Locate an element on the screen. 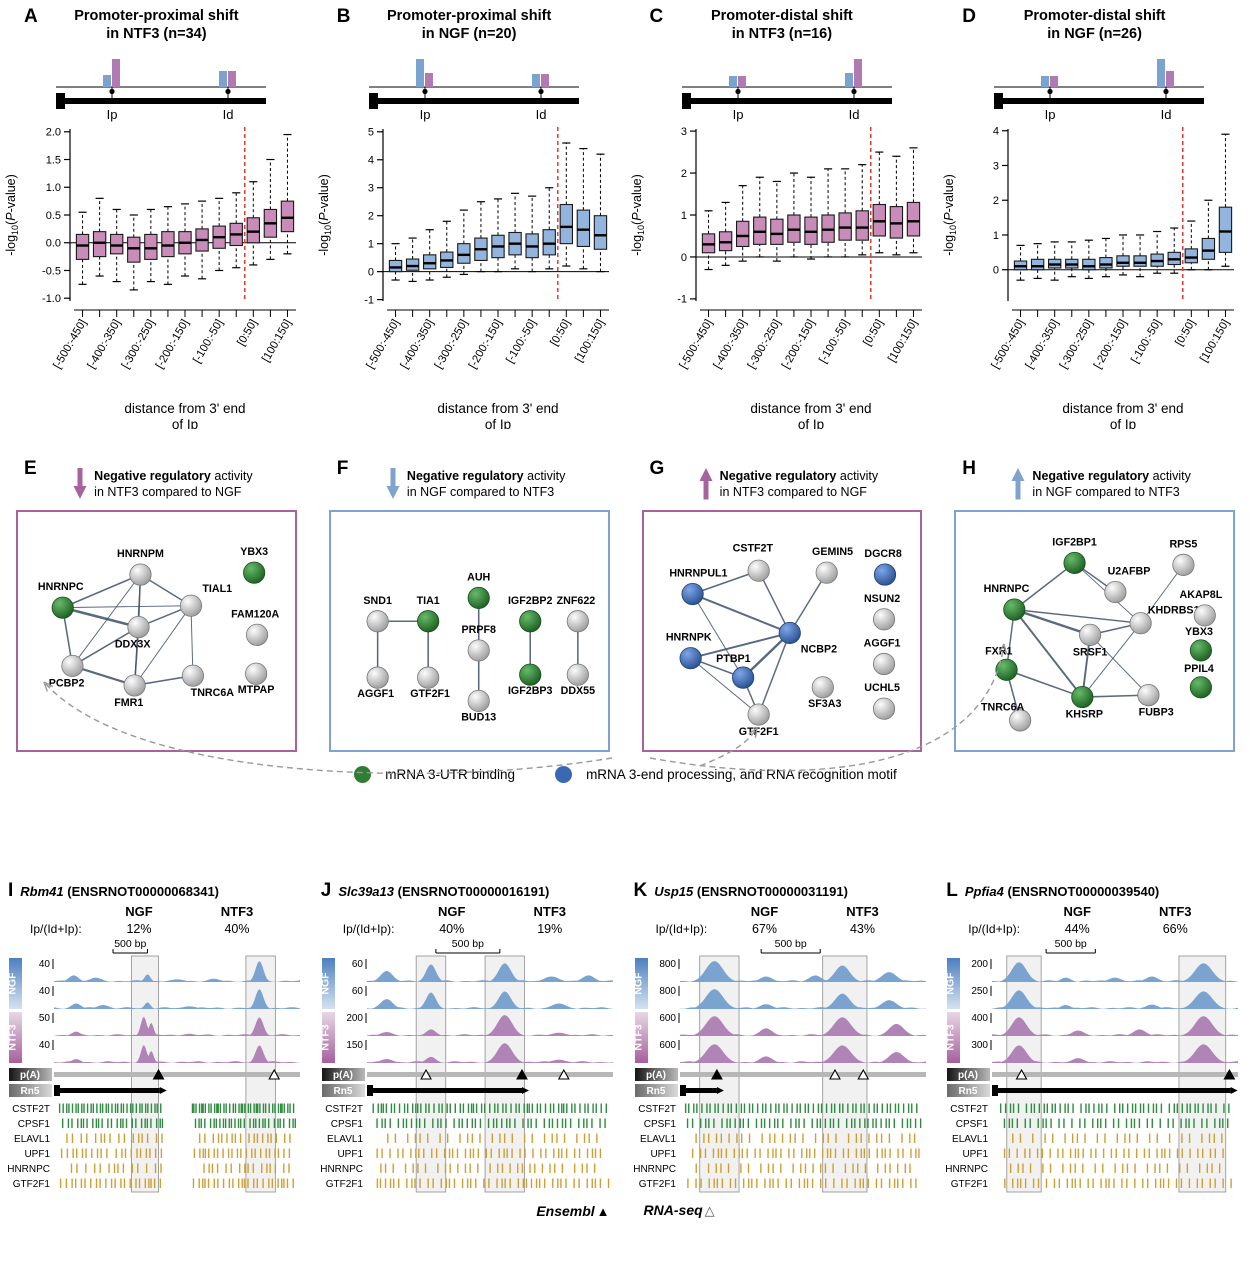 This screenshot has height=1280, width=1251. svg-text: [-100:-50] is located at coordinates (834, 342).